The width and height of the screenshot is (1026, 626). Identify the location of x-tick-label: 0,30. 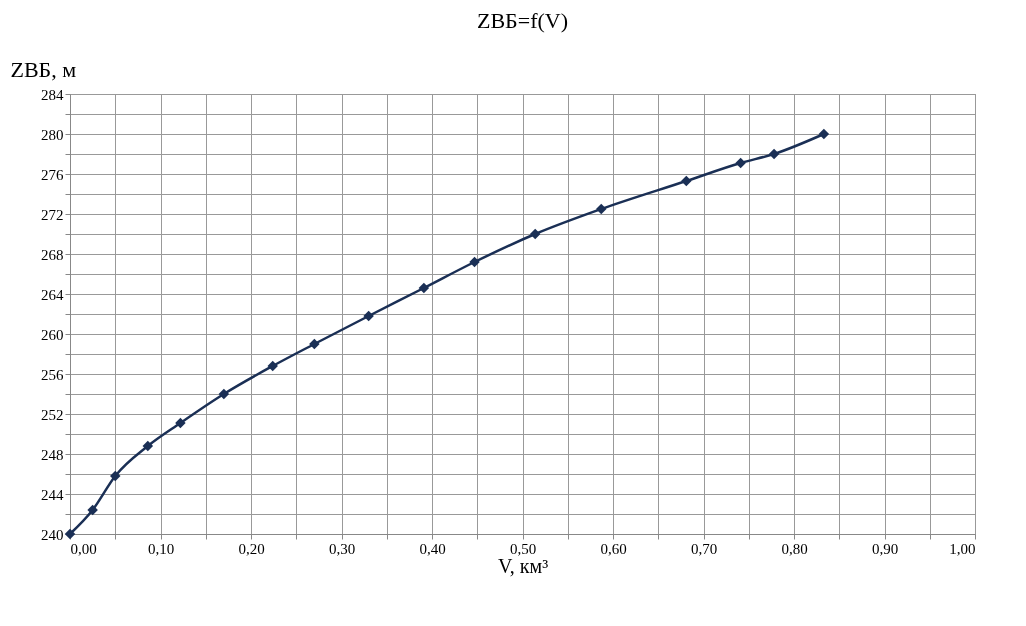
(342, 548).